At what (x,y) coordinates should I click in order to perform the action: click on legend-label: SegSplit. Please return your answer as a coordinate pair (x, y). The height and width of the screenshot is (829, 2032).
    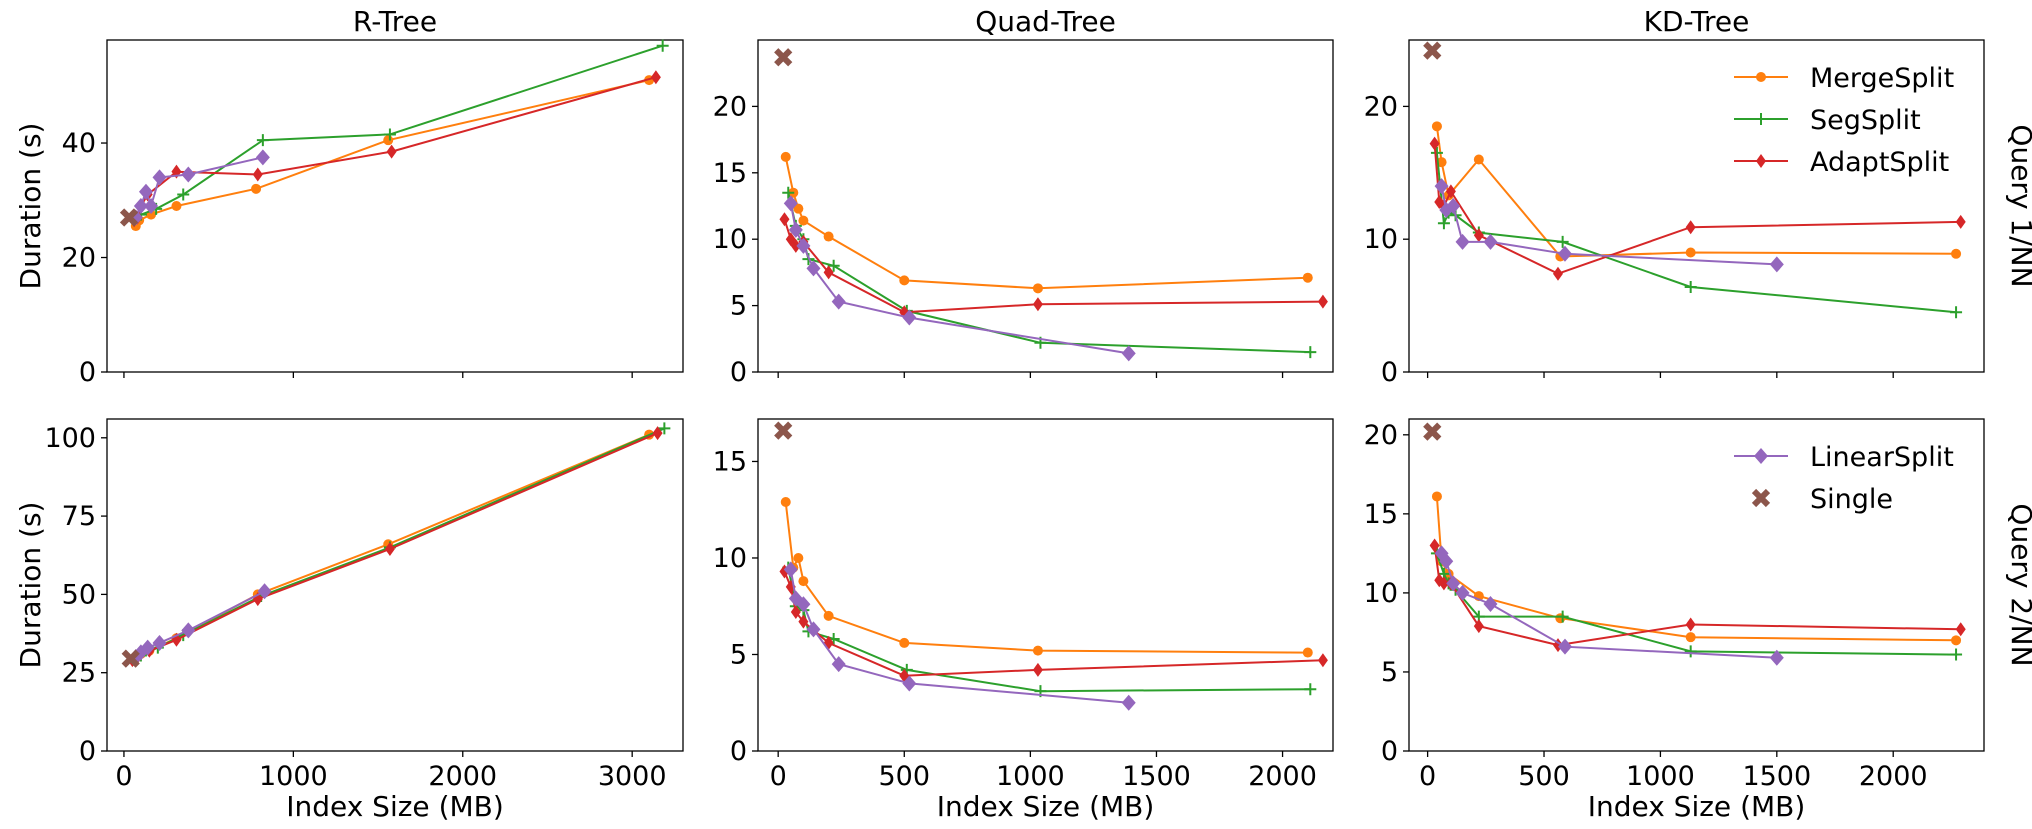
    Looking at the image, I should click on (1865, 120).